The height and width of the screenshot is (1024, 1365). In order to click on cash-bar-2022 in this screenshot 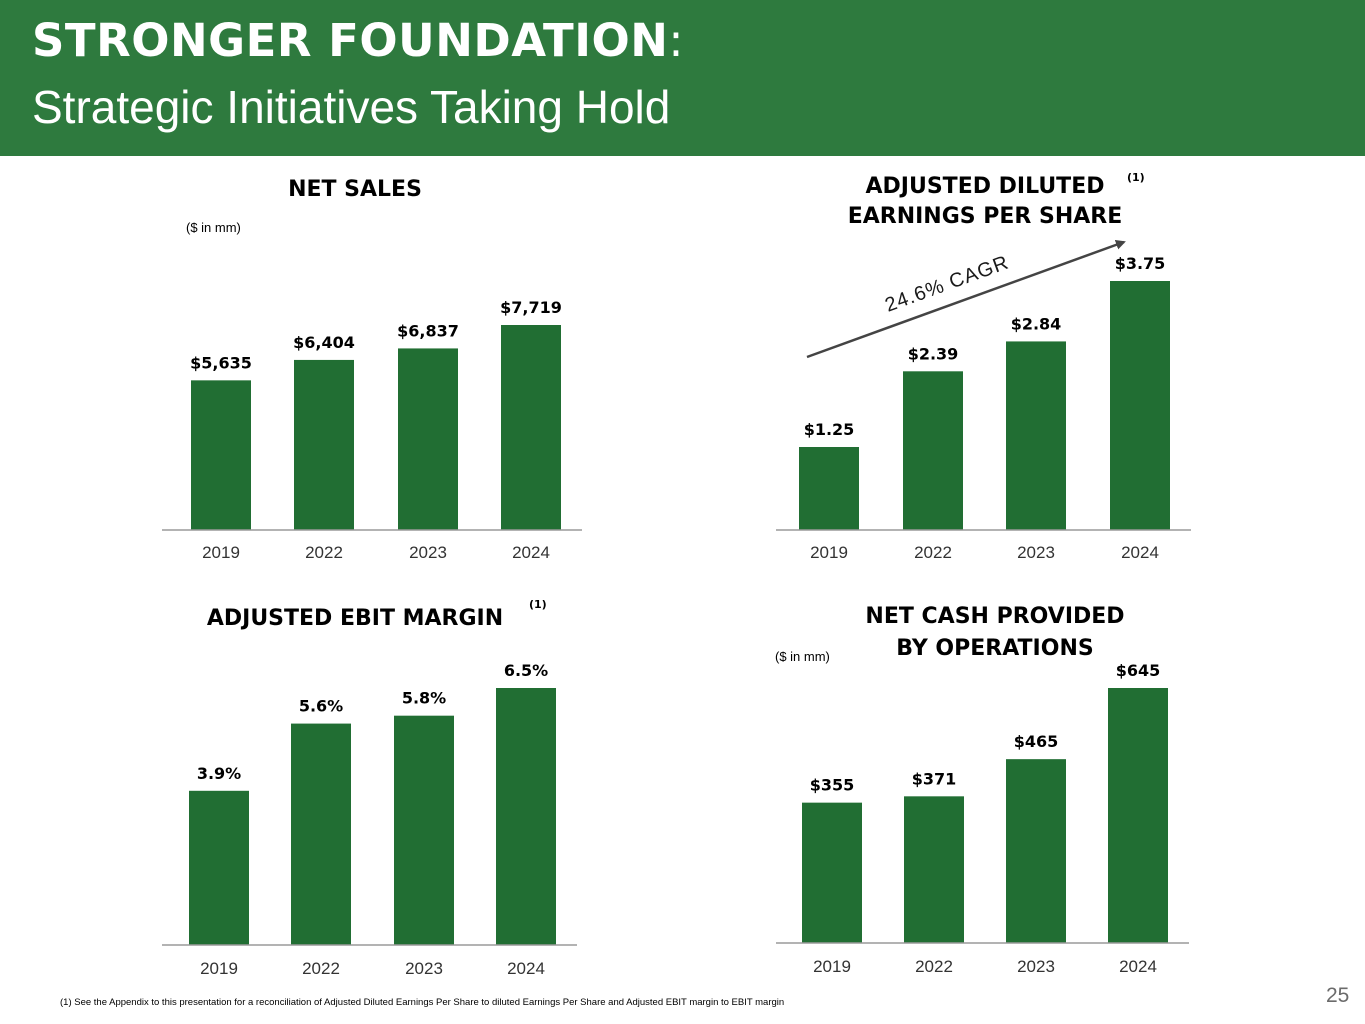, I will do `click(934, 869)`.